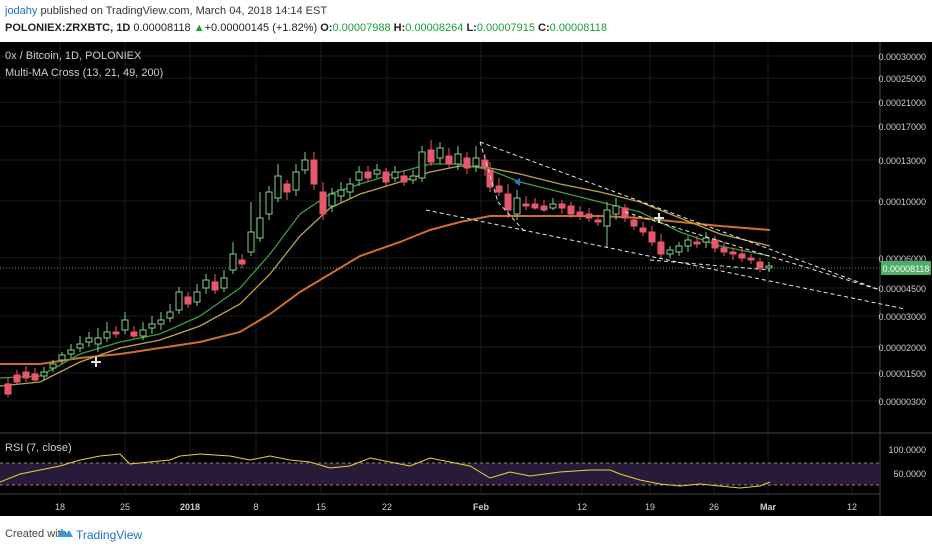 The width and height of the screenshot is (932, 550). I want to click on time-axis: 18 25 2018 8 15 22 Feb 12 19 26 Mar 12, so click(456, 507).